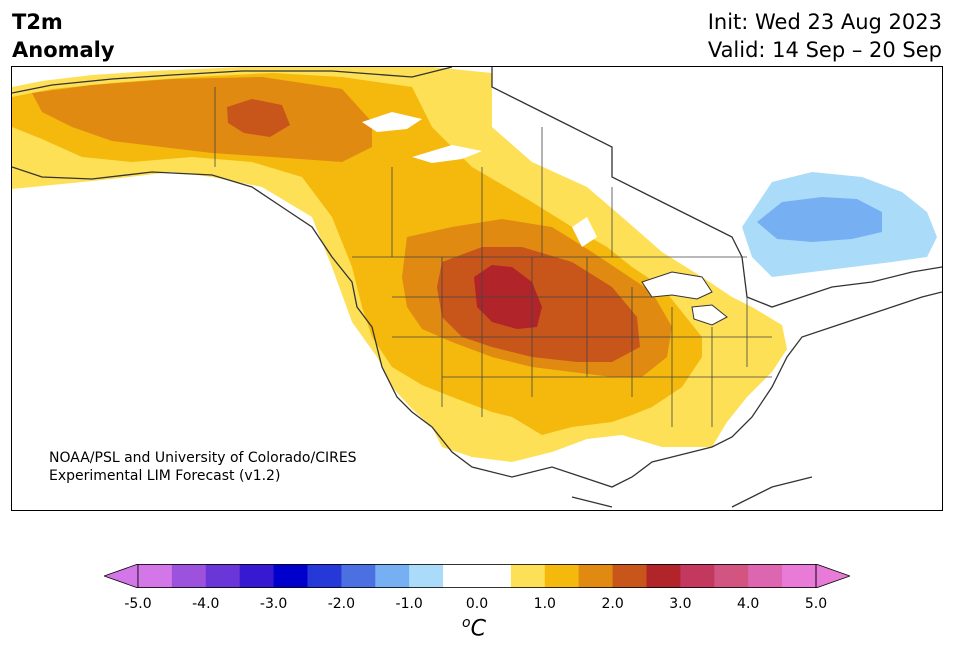  I want to click on map-title: T2m Anomaly, so click(63, 36).